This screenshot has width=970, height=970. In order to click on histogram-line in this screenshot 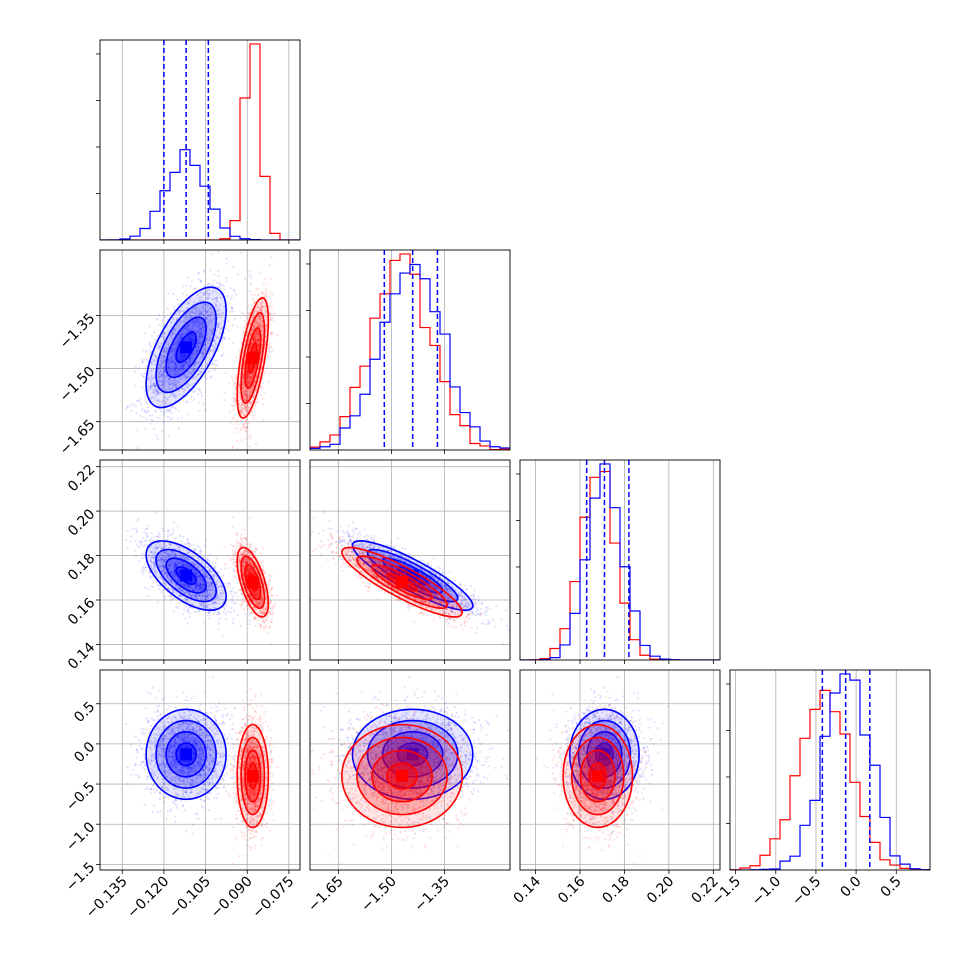, I will do `click(410, 351)`.